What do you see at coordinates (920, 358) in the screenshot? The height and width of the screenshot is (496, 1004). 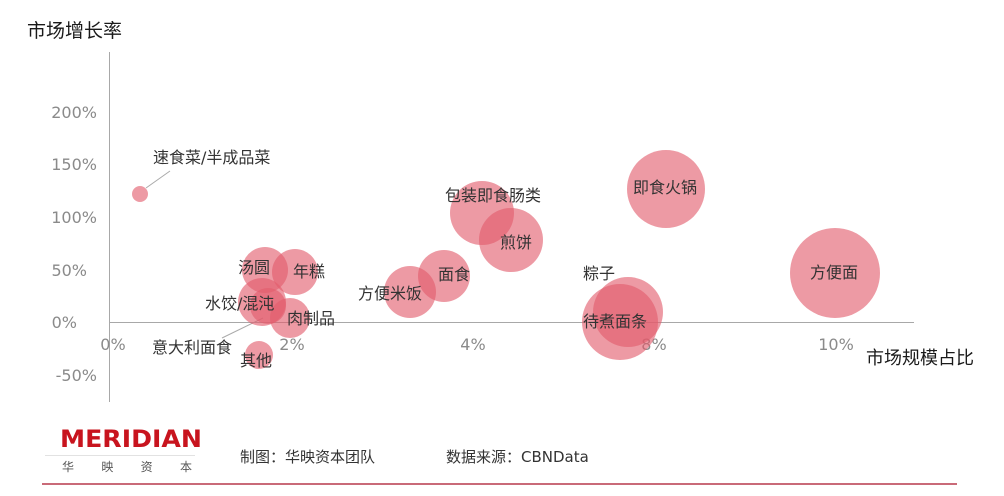 I see `x-axis-title: 市场规模占比` at bounding box center [920, 358].